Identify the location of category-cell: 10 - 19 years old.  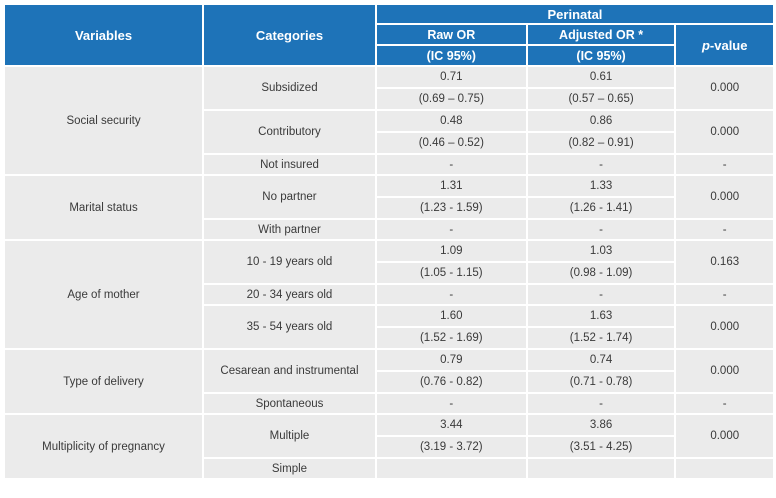
(289, 262).